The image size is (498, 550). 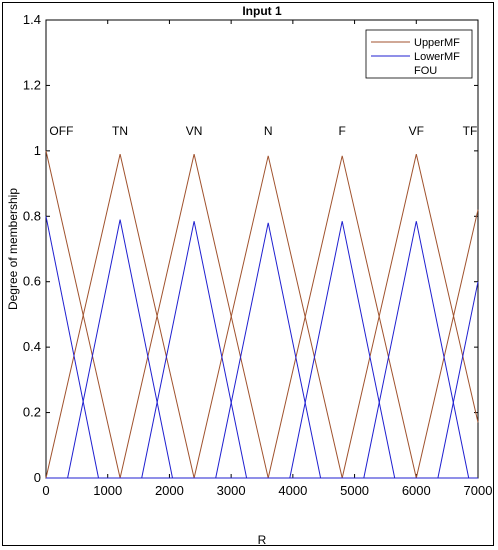 What do you see at coordinates (262, 11) in the screenshot?
I see `chart-title: Input 1` at bounding box center [262, 11].